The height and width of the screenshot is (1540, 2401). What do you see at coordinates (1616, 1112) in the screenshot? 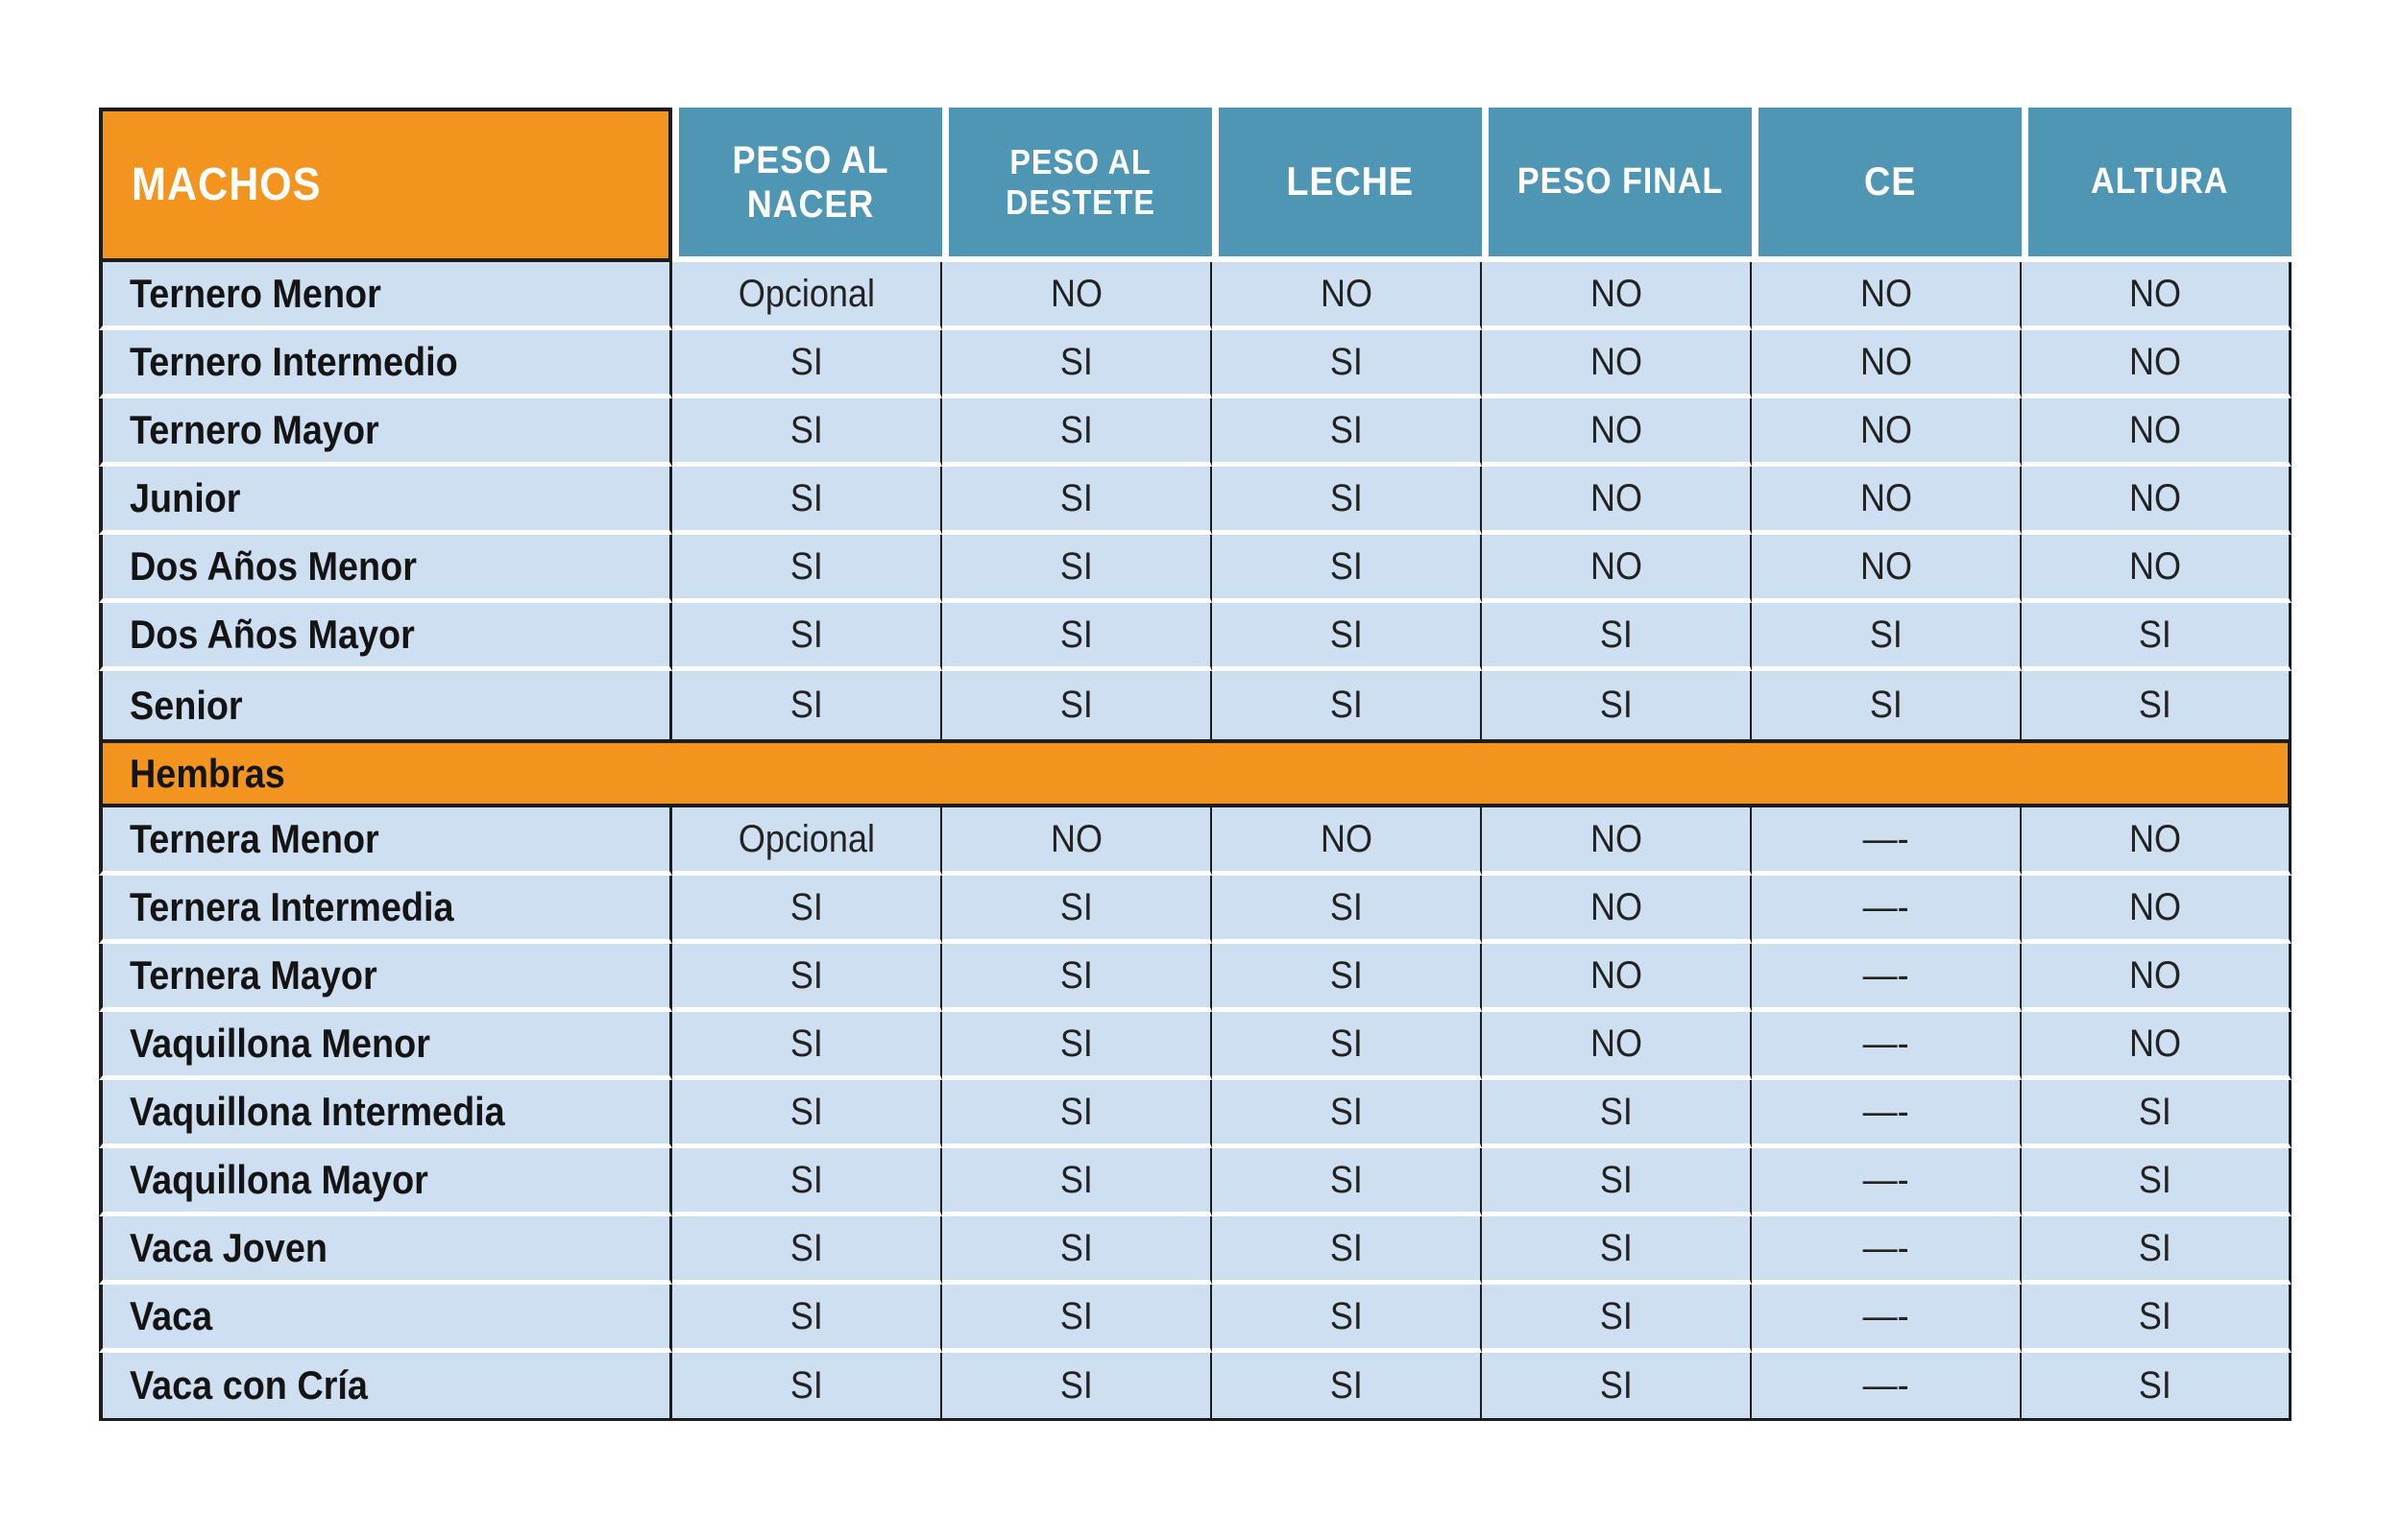
I see `cell-vaquillona-intermedia-peso-final-text: SI` at bounding box center [1616, 1112].